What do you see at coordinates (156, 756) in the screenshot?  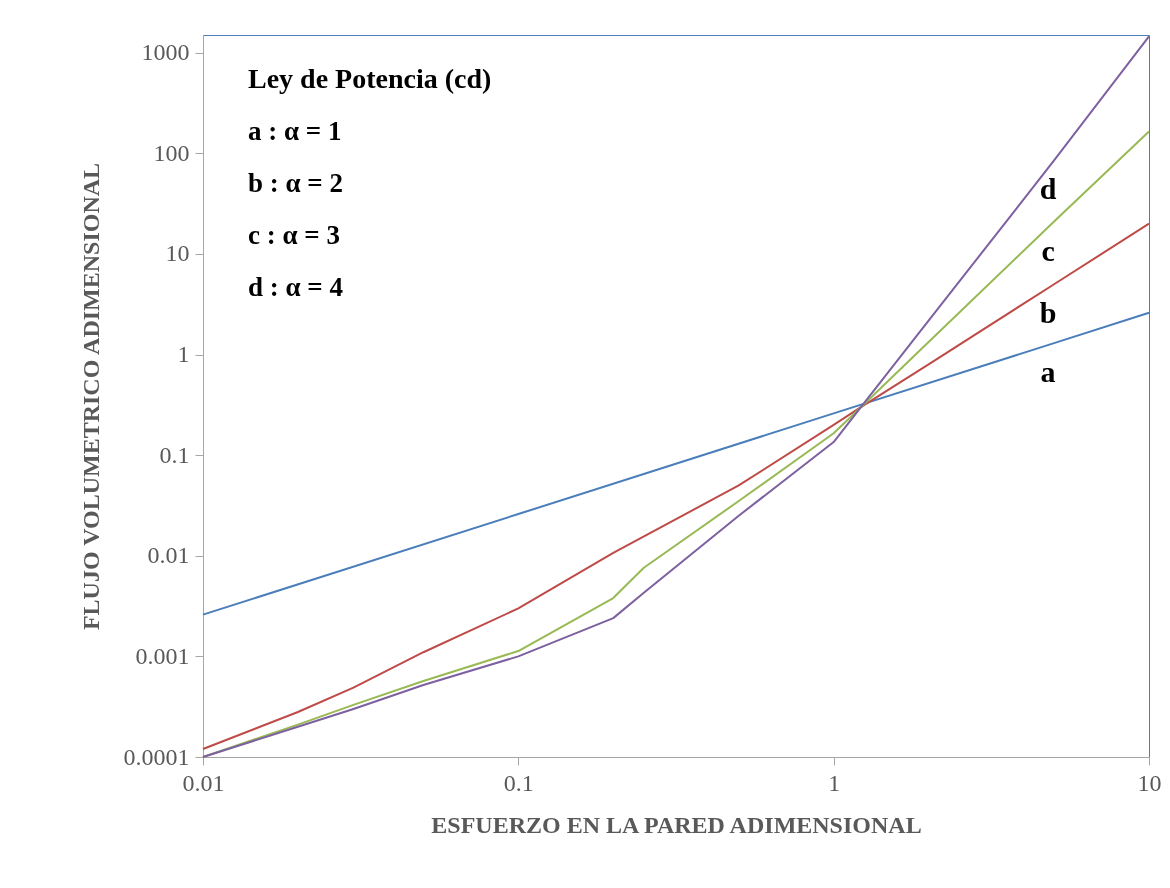 I see `y-tick-label: 0.0001` at bounding box center [156, 756].